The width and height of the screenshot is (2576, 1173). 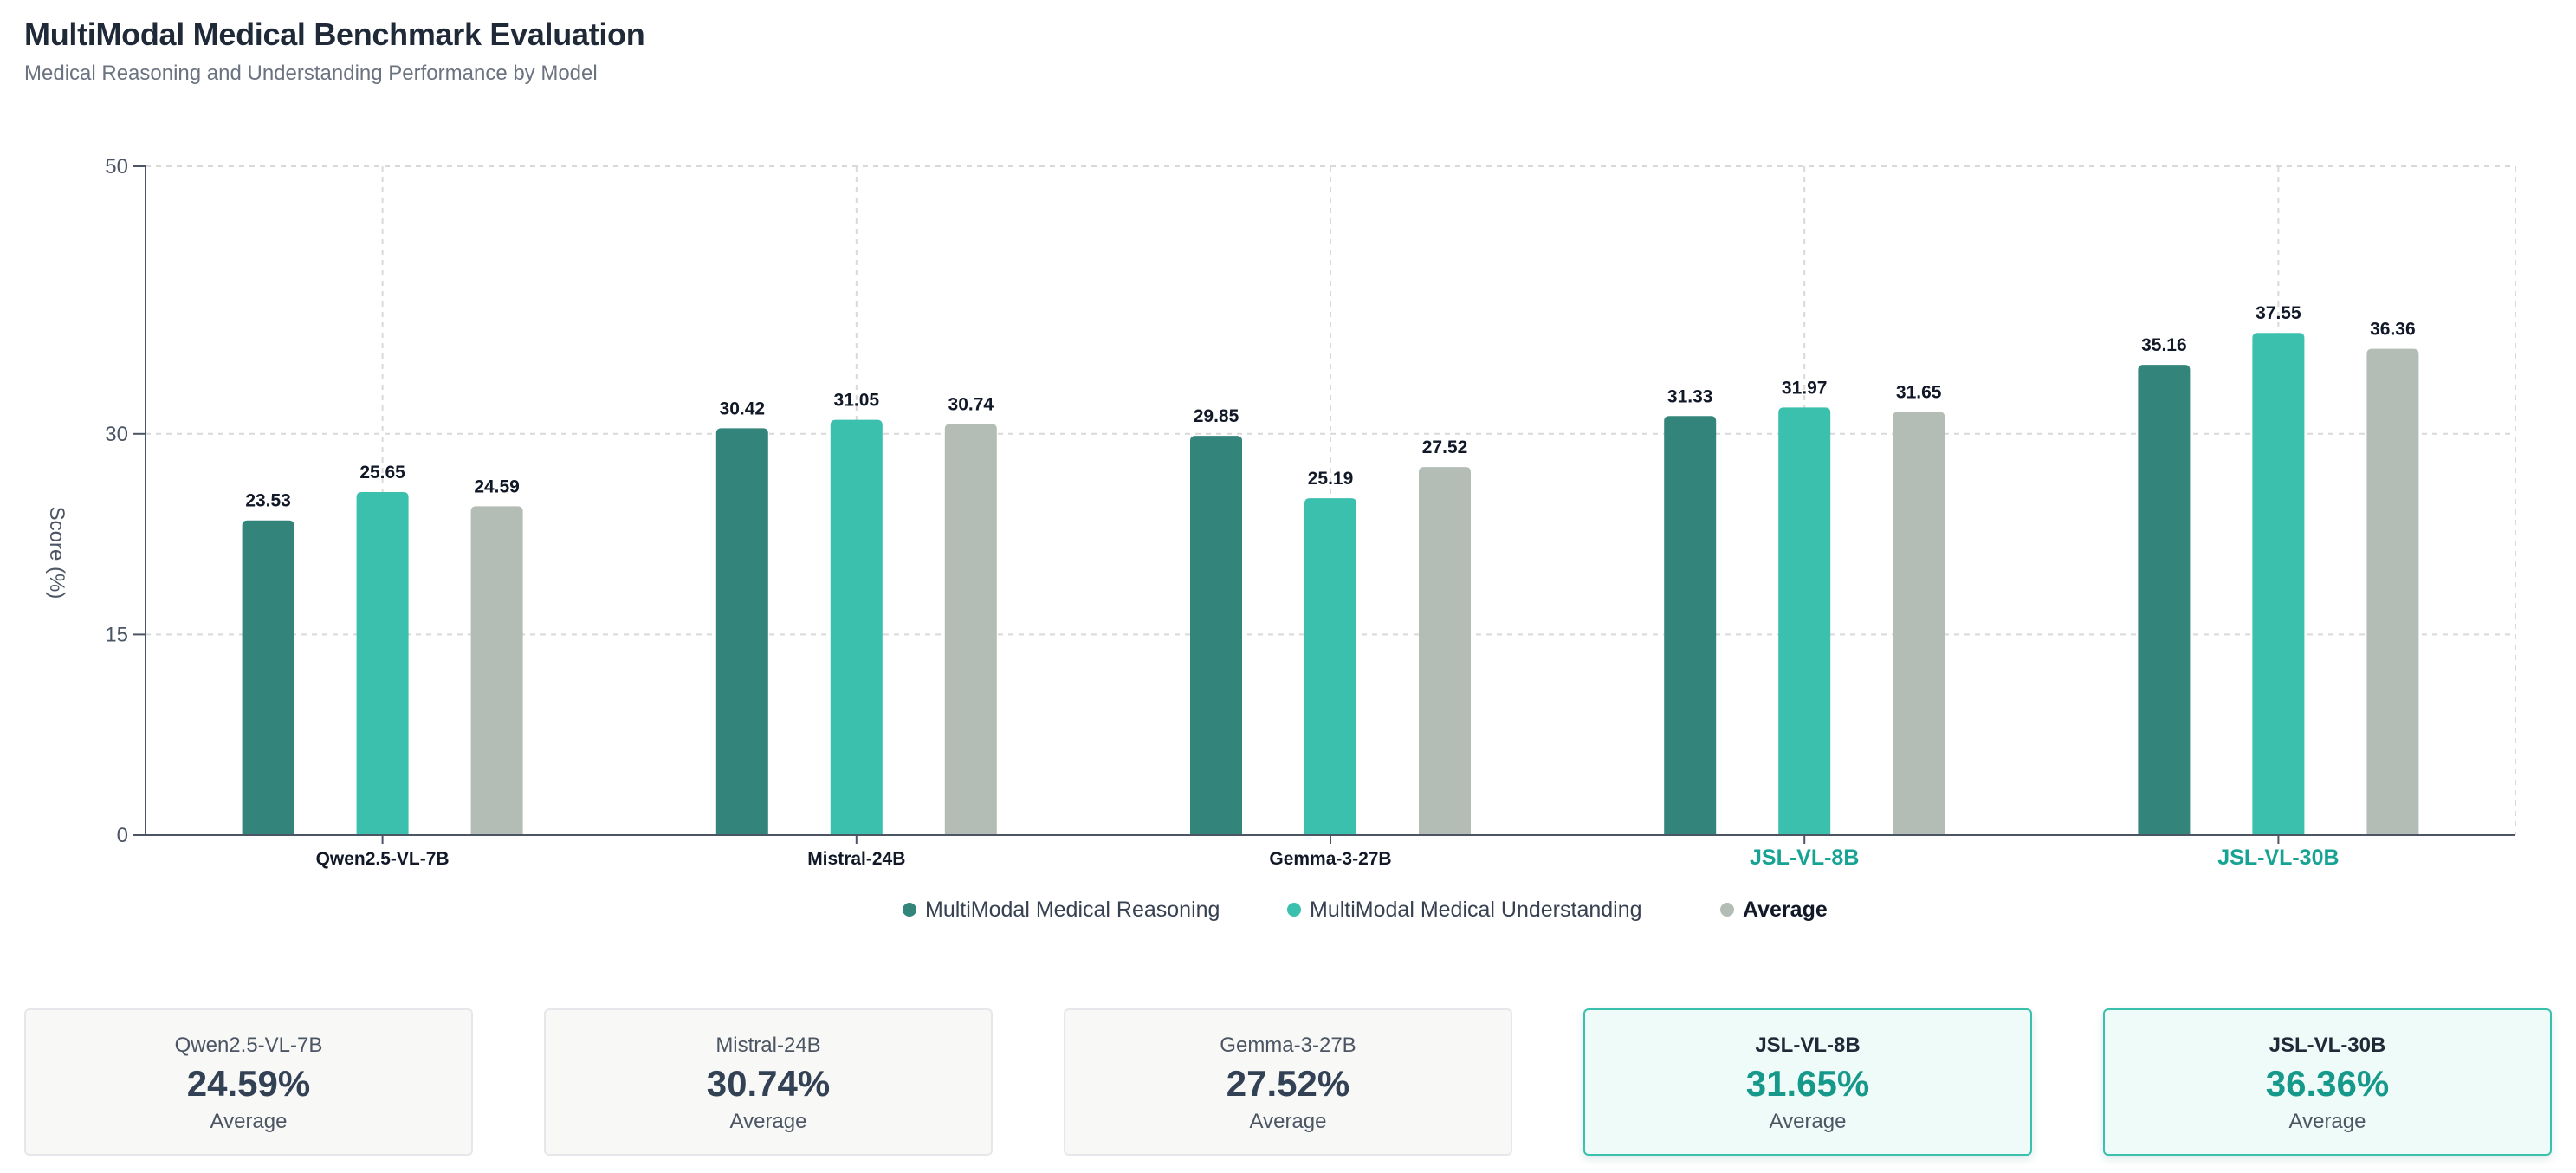 What do you see at coordinates (856, 859) in the screenshot?
I see `x-tick-label: Mistral-24B` at bounding box center [856, 859].